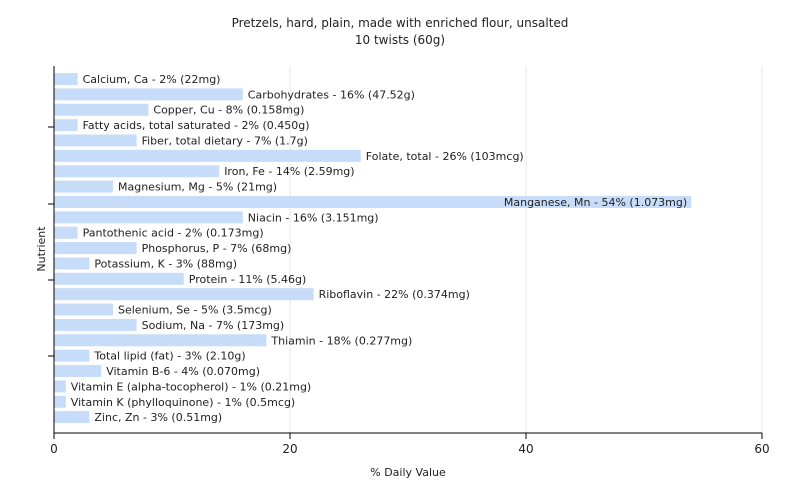 The height and width of the screenshot is (500, 800). I want to click on bar-label: Calcium, Ca - 2% (22mg), so click(152, 79).